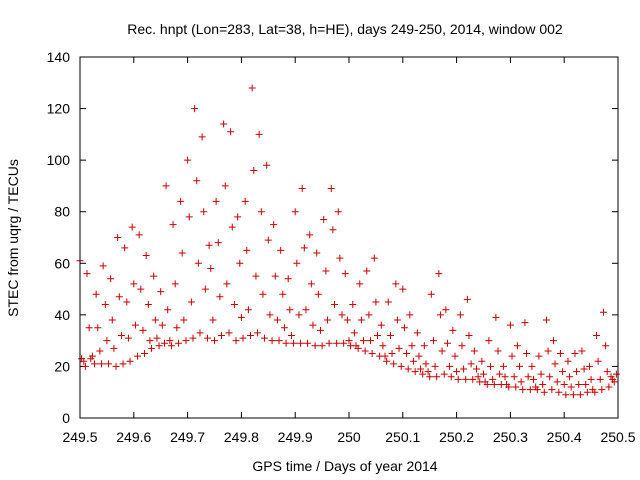 This screenshot has height=480, width=640. Describe the element at coordinates (59, 57) in the screenshot. I see `y-tick-label: 140` at that location.